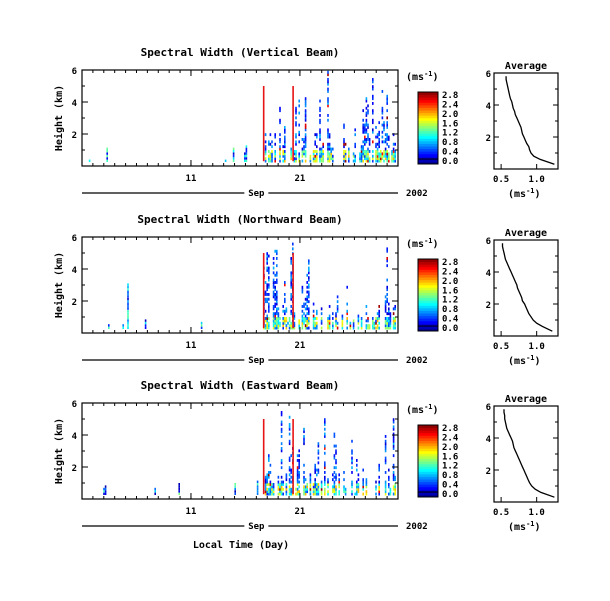  I want to click on average-x-tick-label: 1.0, so click(537, 513).